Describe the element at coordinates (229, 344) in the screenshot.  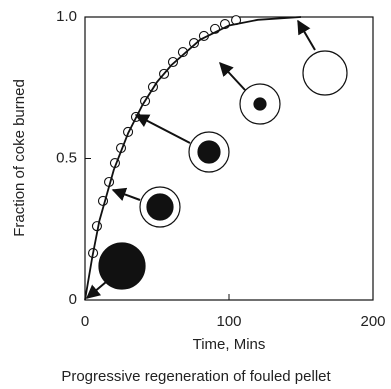
I see `x-axis-label: Time, Mins` at that location.